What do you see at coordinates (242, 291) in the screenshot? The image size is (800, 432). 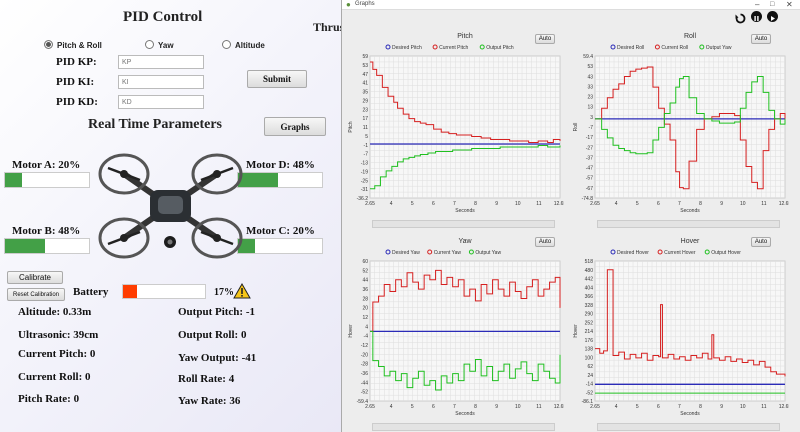 I see `warning-icon` at bounding box center [242, 291].